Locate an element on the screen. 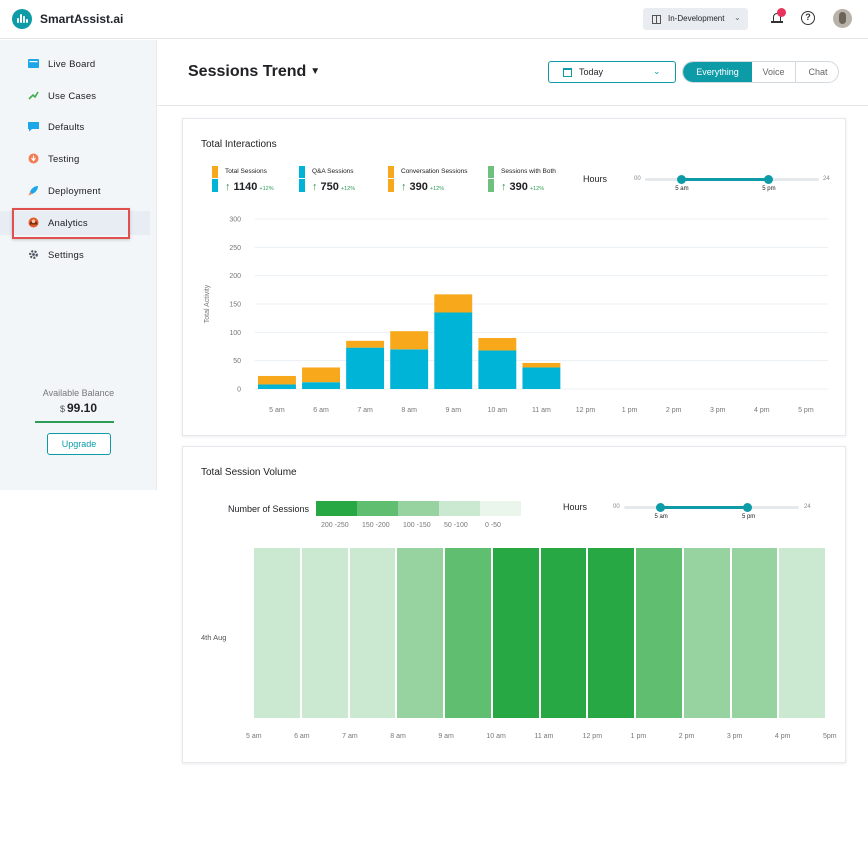 This screenshot has width=868, height=846. sidebar-item-label: Defaults is located at coordinates (66, 127).